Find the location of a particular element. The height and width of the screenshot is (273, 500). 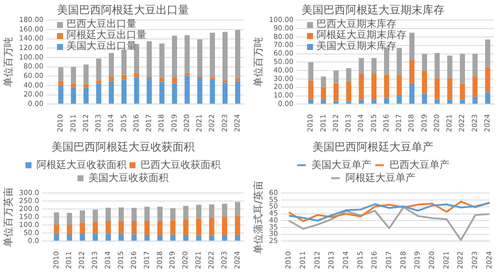

legend-label: 美国大豆单产 is located at coordinates (342, 164).